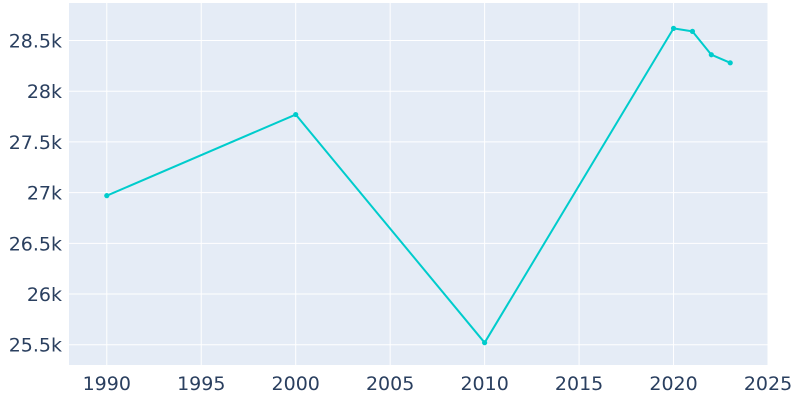  What do you see at coordinates (44, 295) in the screenshot?
I see `y-tick-label: 26k` at bounding box center [44, 295].